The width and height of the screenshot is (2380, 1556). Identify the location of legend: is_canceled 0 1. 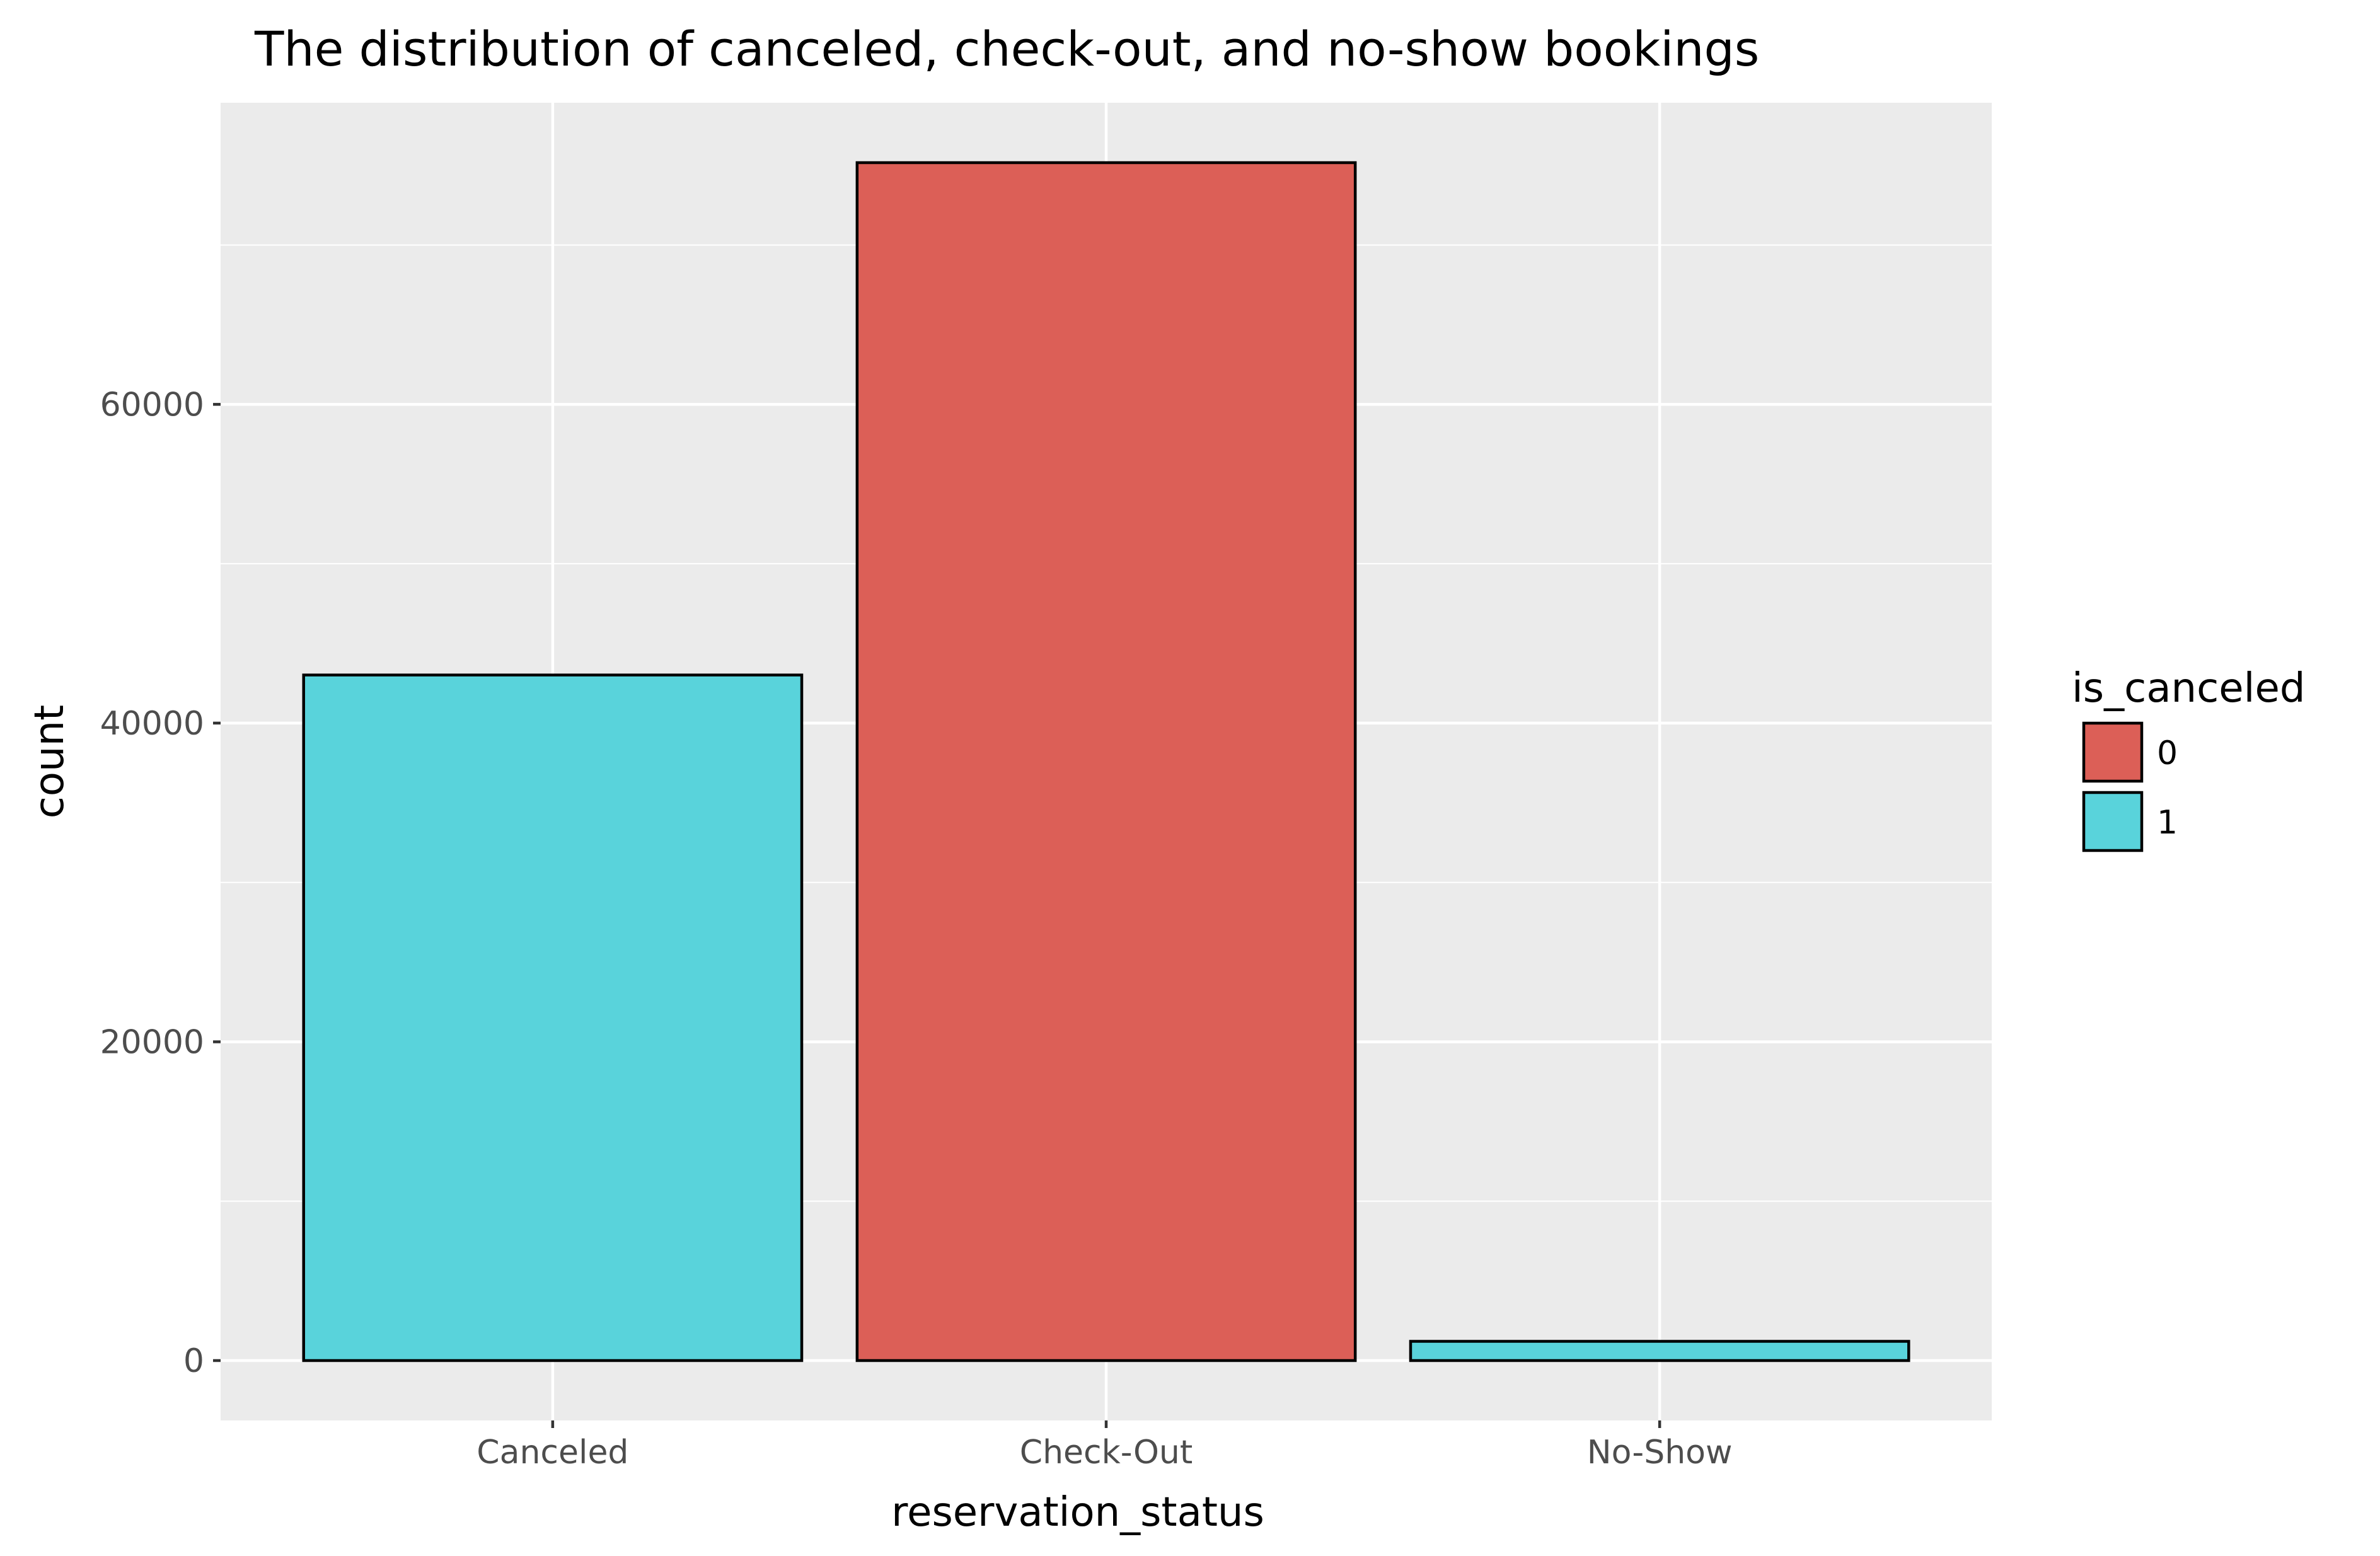
(2188, 758).